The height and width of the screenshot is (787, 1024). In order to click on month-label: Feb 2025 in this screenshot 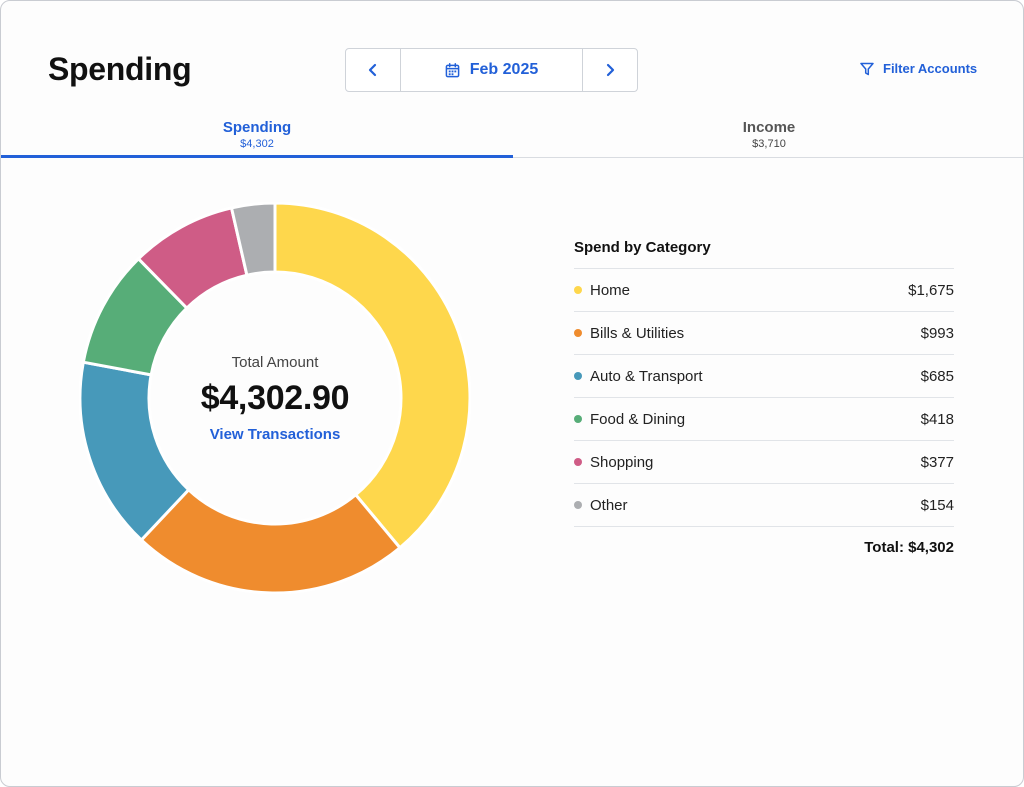, I will do `click(504, 69)`.